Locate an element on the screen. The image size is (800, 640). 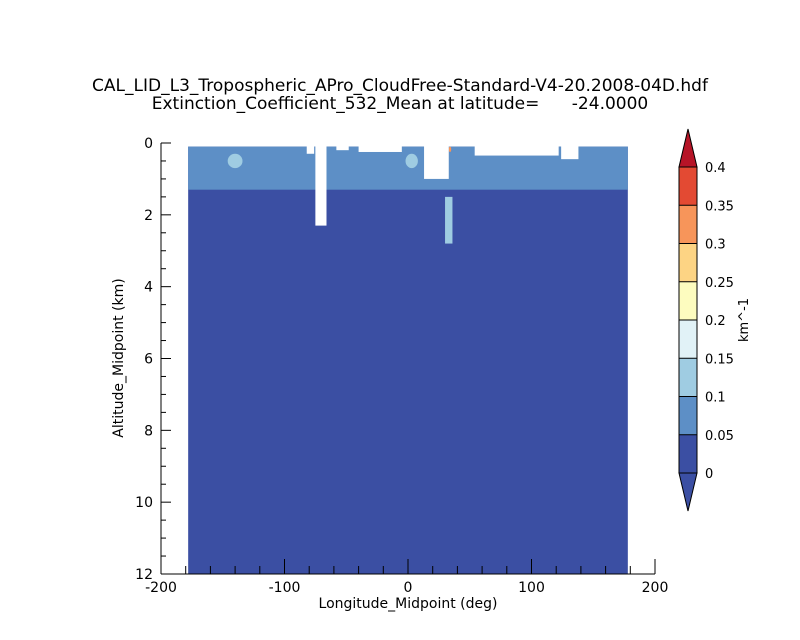
y-tick-label: 2 is located at coordinates (148, 216).